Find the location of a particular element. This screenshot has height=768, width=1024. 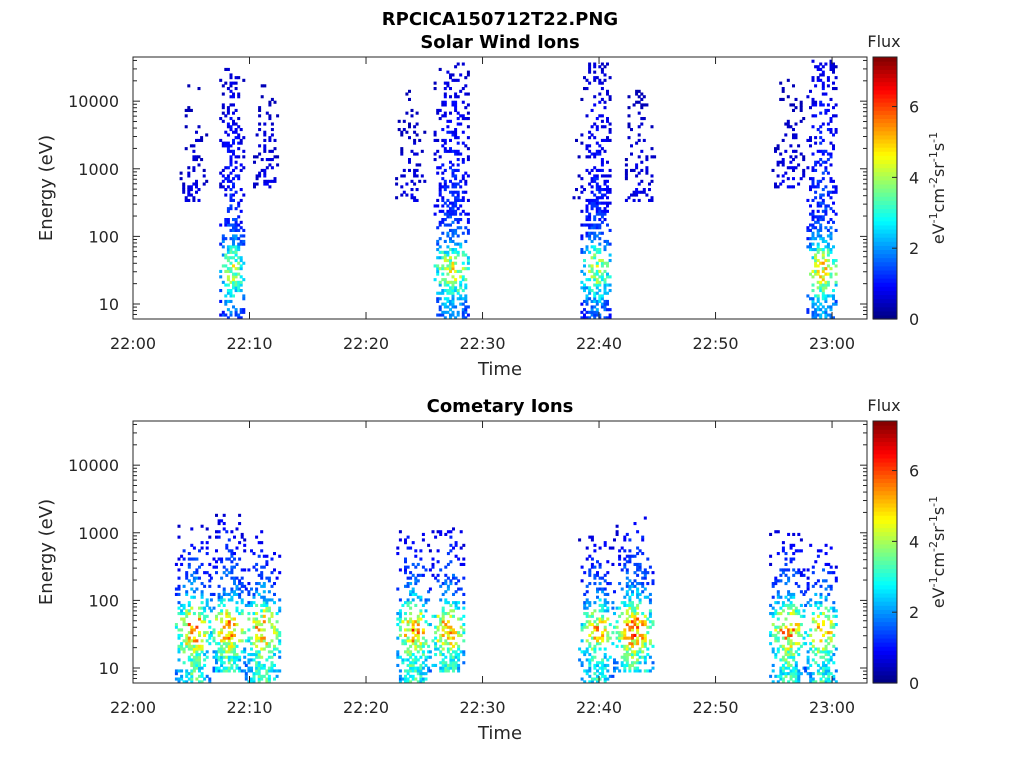

colorbar-step is located at coordinates (885, 137).